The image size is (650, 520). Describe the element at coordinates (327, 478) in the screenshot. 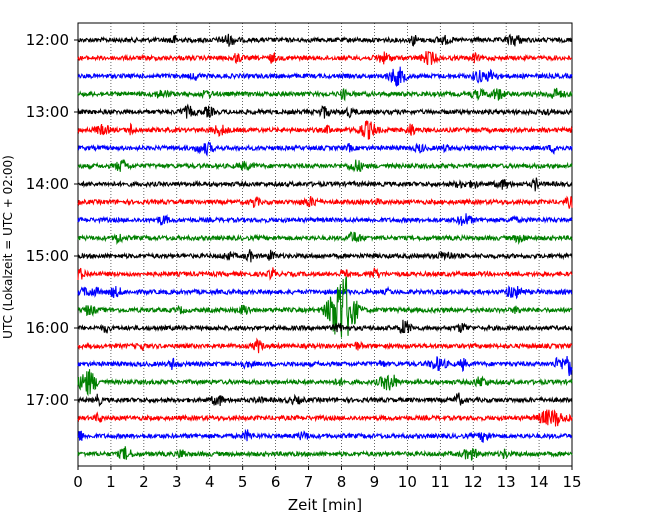

I see `x-axis-ticks: 0 1 2 3 4 5 6 7 8 9 10 11 12 13 14 15` at that location.